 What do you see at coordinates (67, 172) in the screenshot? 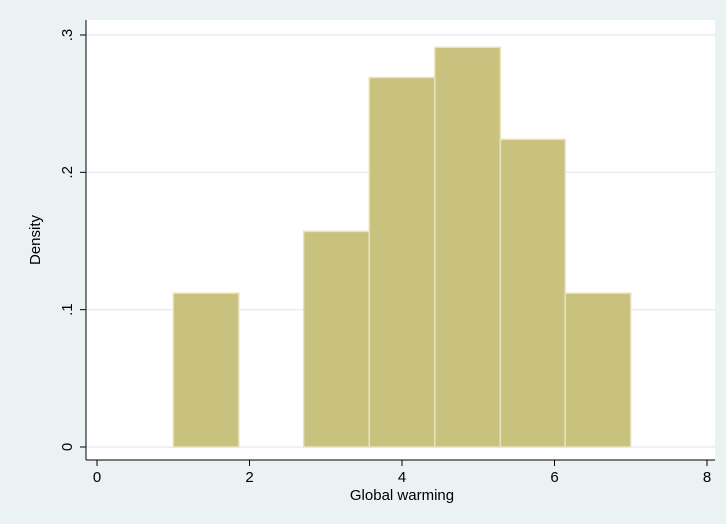
I see `y-tick-label-2: .2` at bounding box center [67, 172].